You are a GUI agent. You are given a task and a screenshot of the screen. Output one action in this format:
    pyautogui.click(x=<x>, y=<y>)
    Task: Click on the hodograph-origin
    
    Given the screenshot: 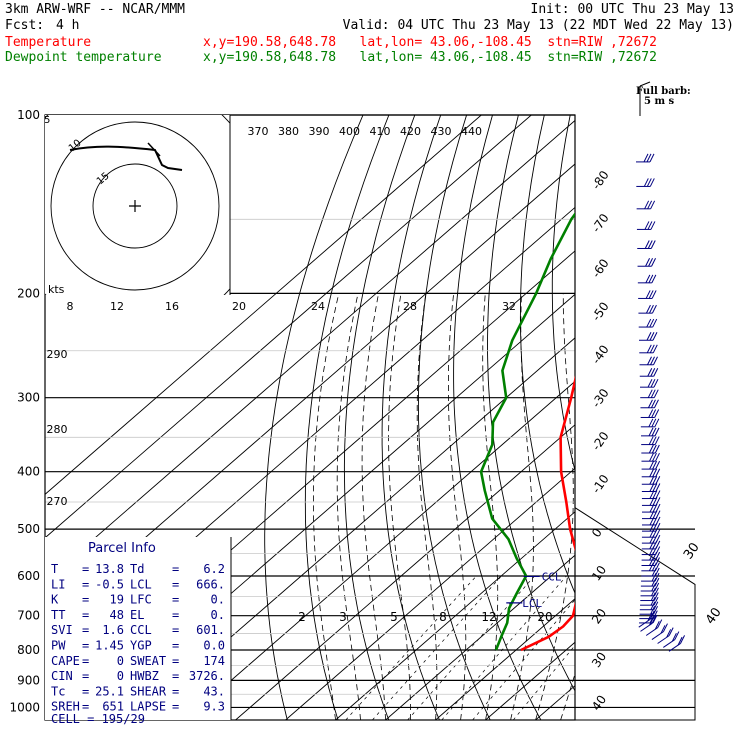 What is the action you would take?
    pyautogui.click(x=135, y=206)
    